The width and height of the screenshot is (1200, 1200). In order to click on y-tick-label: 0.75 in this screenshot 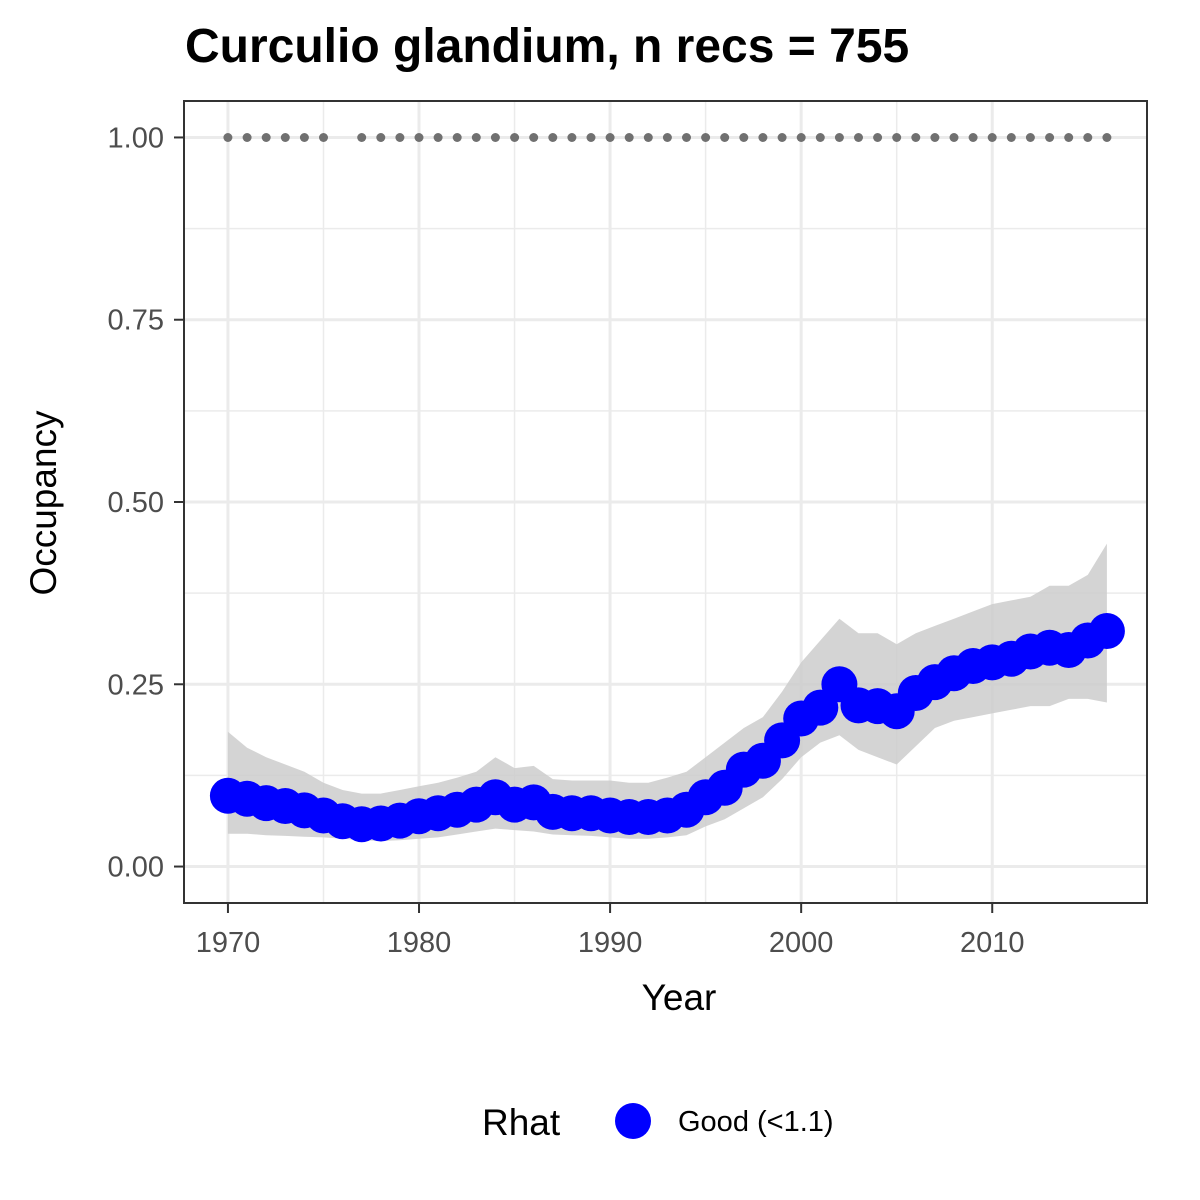, I will do `click(136, 321)`.